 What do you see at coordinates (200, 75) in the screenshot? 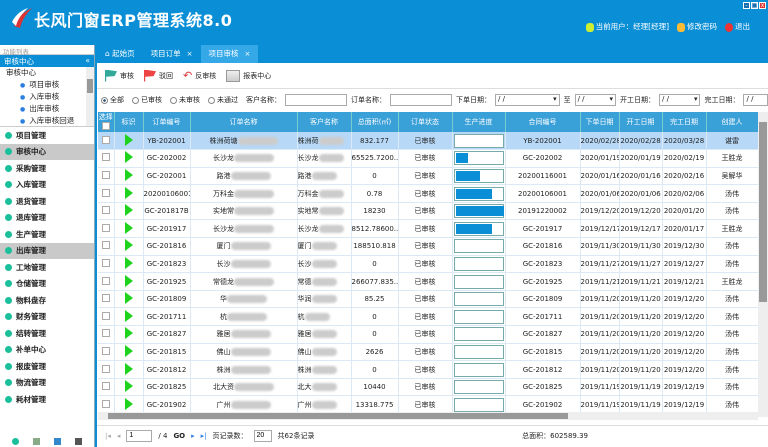
I see `unapprove-button: ↶ 反审核` at bounding box center [200, 75].